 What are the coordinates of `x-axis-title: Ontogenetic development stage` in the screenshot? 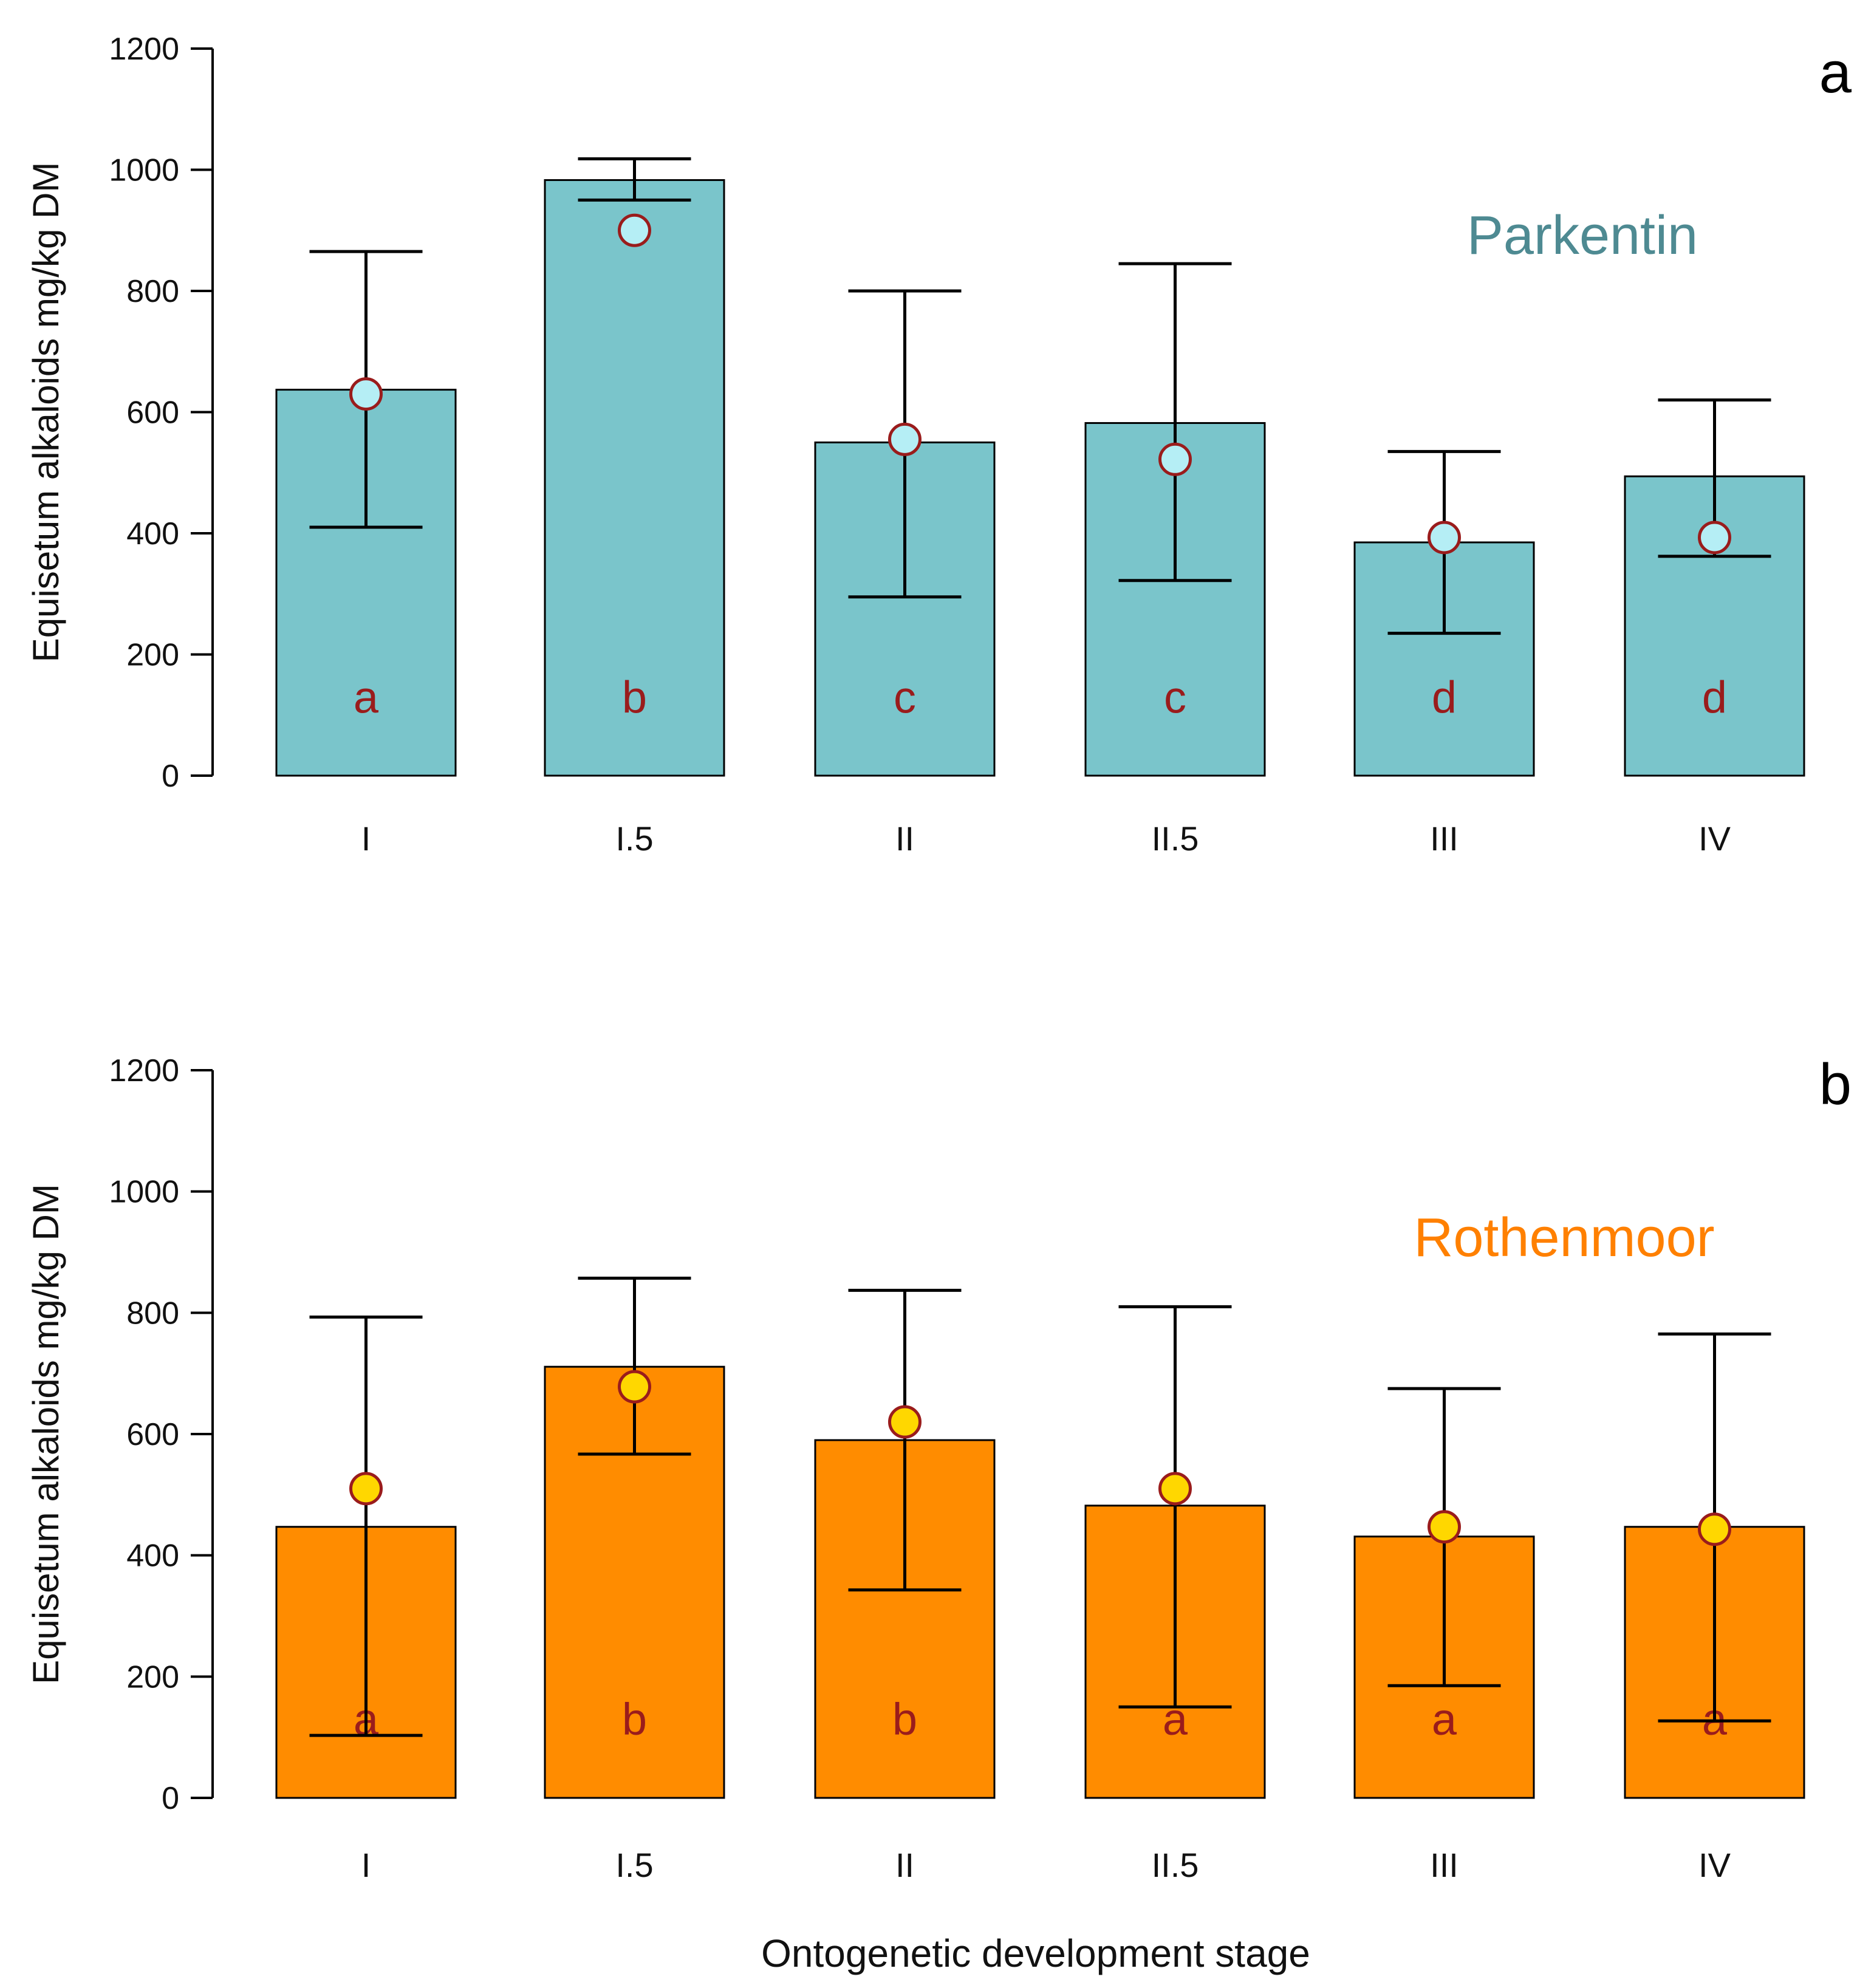 It's located at (1035, 1954).